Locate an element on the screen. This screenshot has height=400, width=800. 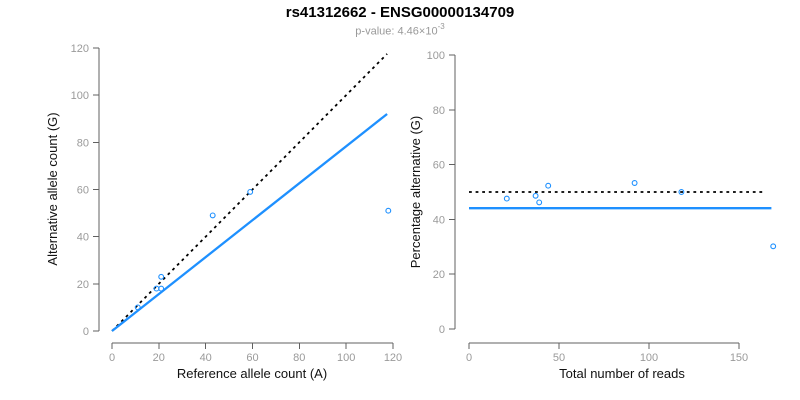
y-axis-title: Percentage alternative (G) is located at coordinates (415, 192).